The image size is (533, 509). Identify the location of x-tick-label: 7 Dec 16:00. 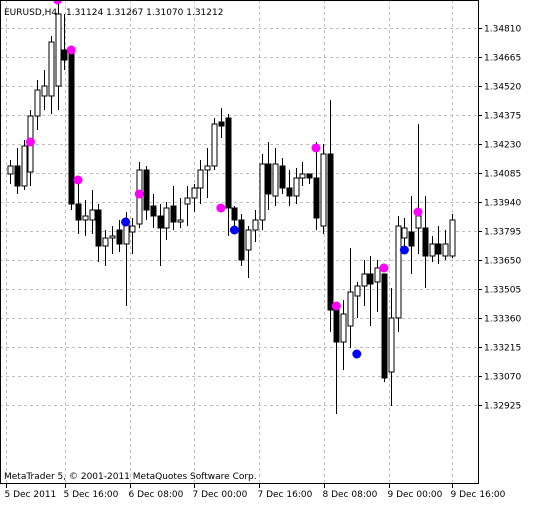
(285, 495).